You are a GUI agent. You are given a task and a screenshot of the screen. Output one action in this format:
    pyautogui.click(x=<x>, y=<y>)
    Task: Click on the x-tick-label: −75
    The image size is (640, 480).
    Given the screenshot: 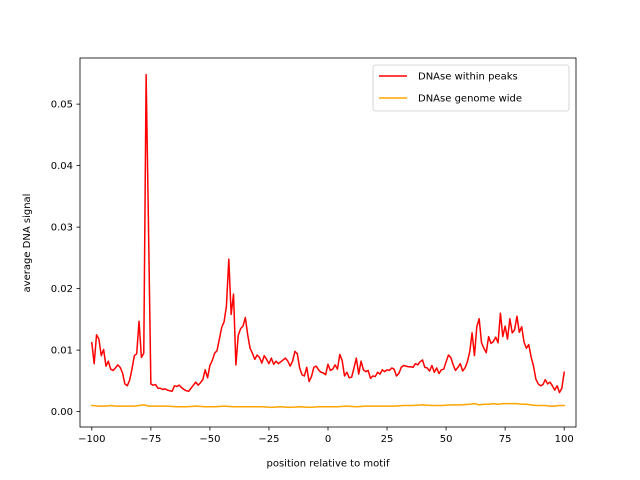 What is the action you would take?
    pyautogui.click(x=150, y=439)
    